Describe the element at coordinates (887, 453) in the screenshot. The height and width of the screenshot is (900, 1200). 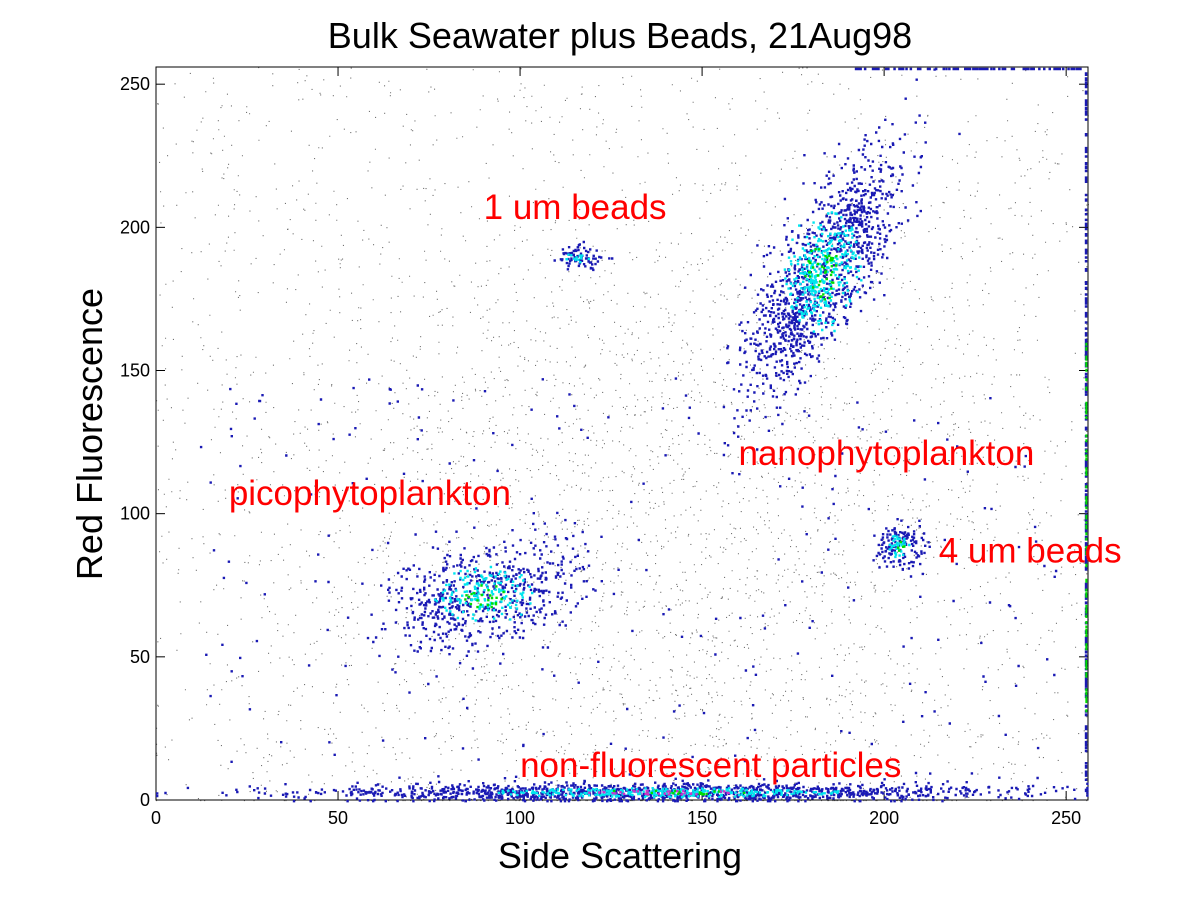
I see `annotation-label: nanophytoplankton` at that location.